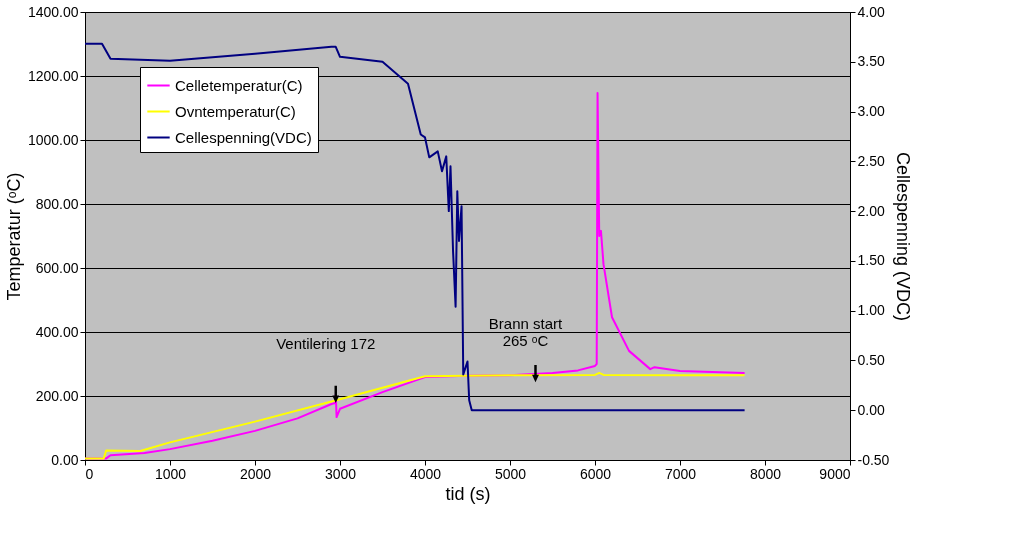 This screenshot has width=1011, height=556. Describe the element at coordinates (871, 111) in the screenshot. I see `y2-tick-label: 3.00` at that location.